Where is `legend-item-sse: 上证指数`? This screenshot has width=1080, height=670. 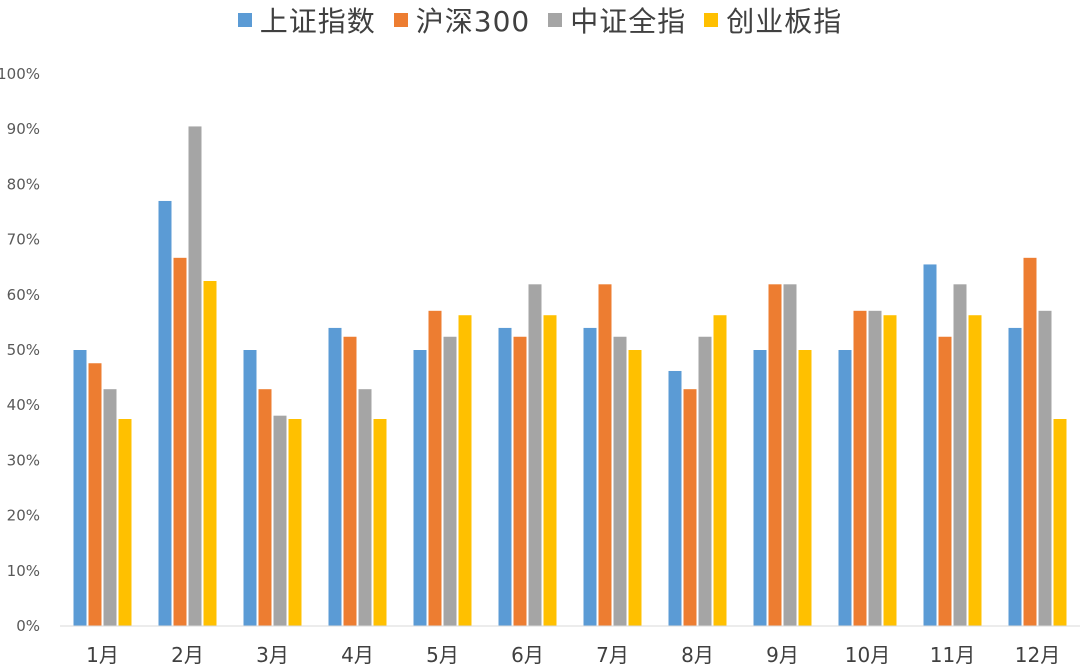 legend-item-sse: 上证指数 is located at coordinates (306, 20).